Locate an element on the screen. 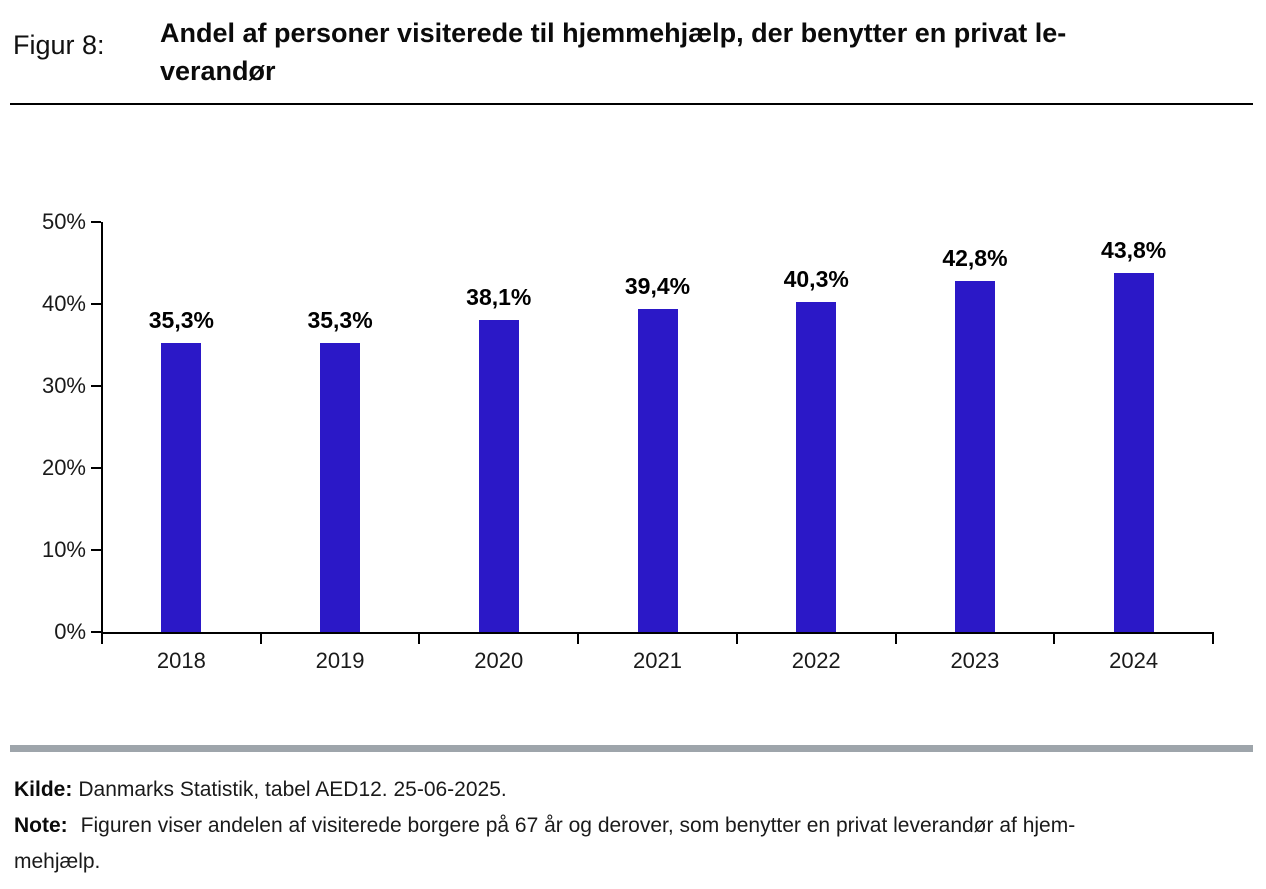 This screenshot has height=889, width=1266. figure-title-line2: verandør is located at coordinates (218, 71).